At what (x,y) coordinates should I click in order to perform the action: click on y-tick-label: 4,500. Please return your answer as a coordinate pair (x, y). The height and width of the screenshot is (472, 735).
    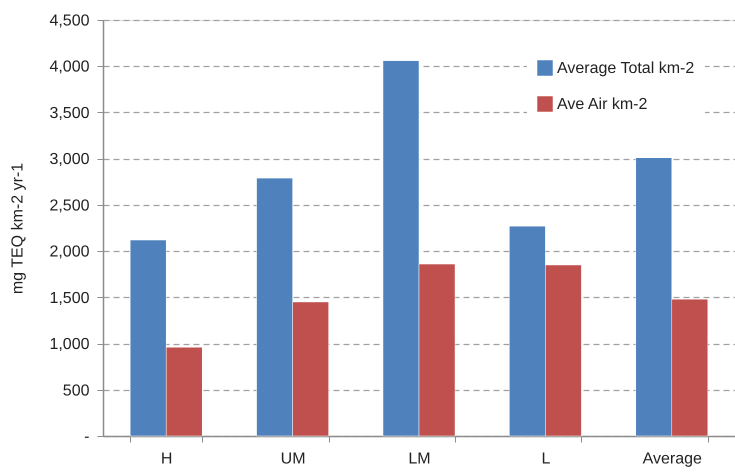
    Looking at the image, I should click on (69, 21).